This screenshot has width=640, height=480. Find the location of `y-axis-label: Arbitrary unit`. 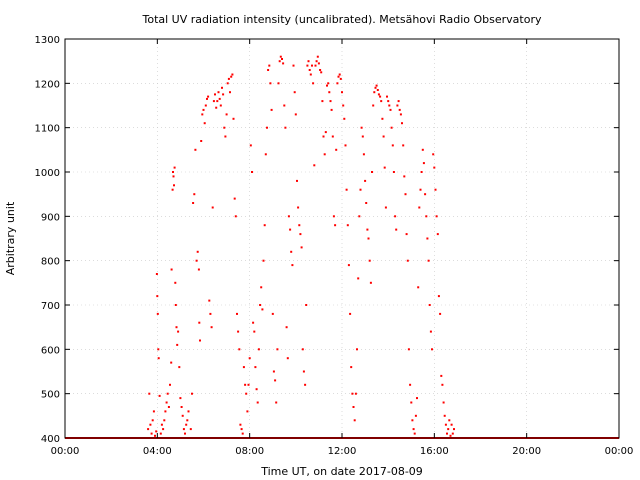

y-axis-label: Arbitrary unit is located at coordinates (10, 238).